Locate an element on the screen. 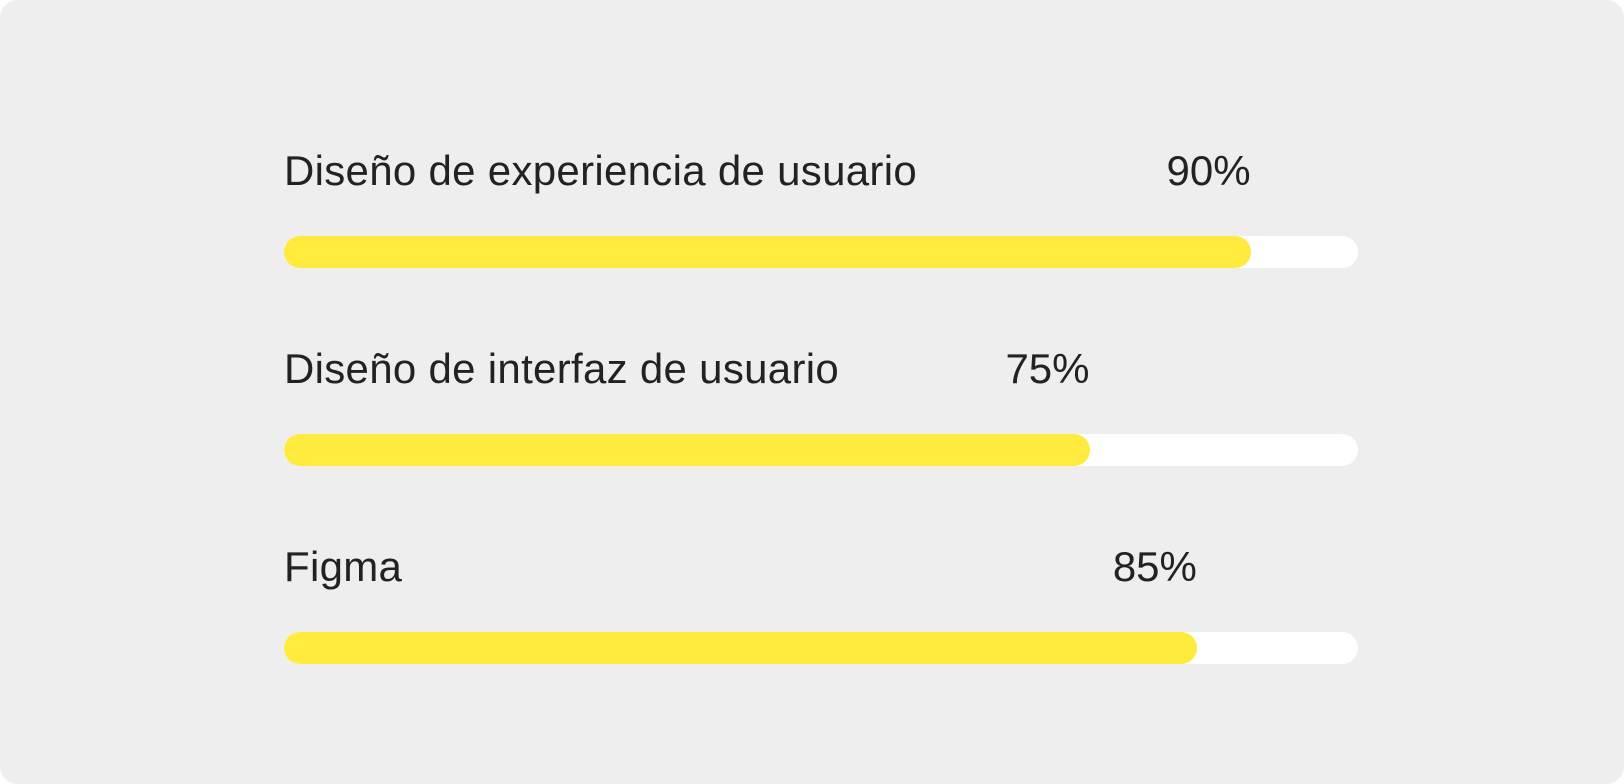 Image resolution: width=1624 pixels, height=784 pixels. skill-label: Diseño de interfaz de usuario is located at coordinates (562, 368).